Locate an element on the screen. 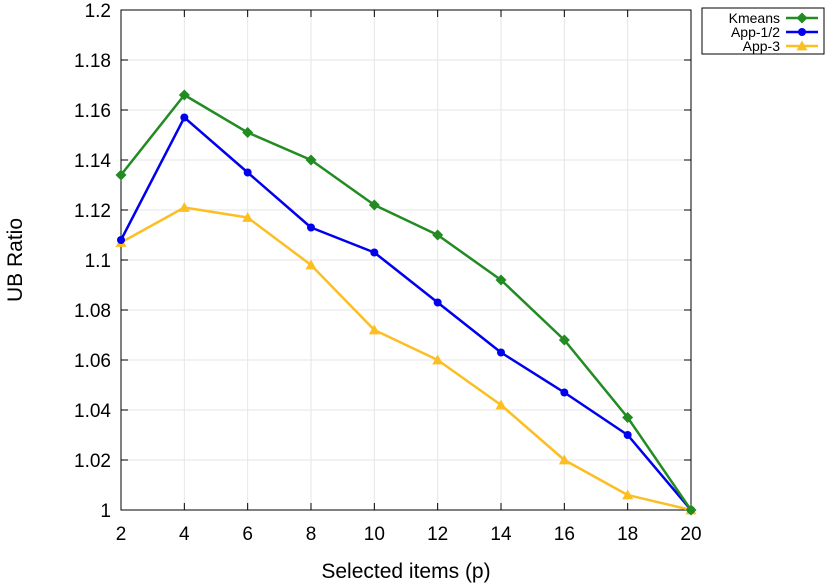 The height and width of the screenshot is (583, 830). y-tick-label: 1.2 is located at coordinates (98, 11).